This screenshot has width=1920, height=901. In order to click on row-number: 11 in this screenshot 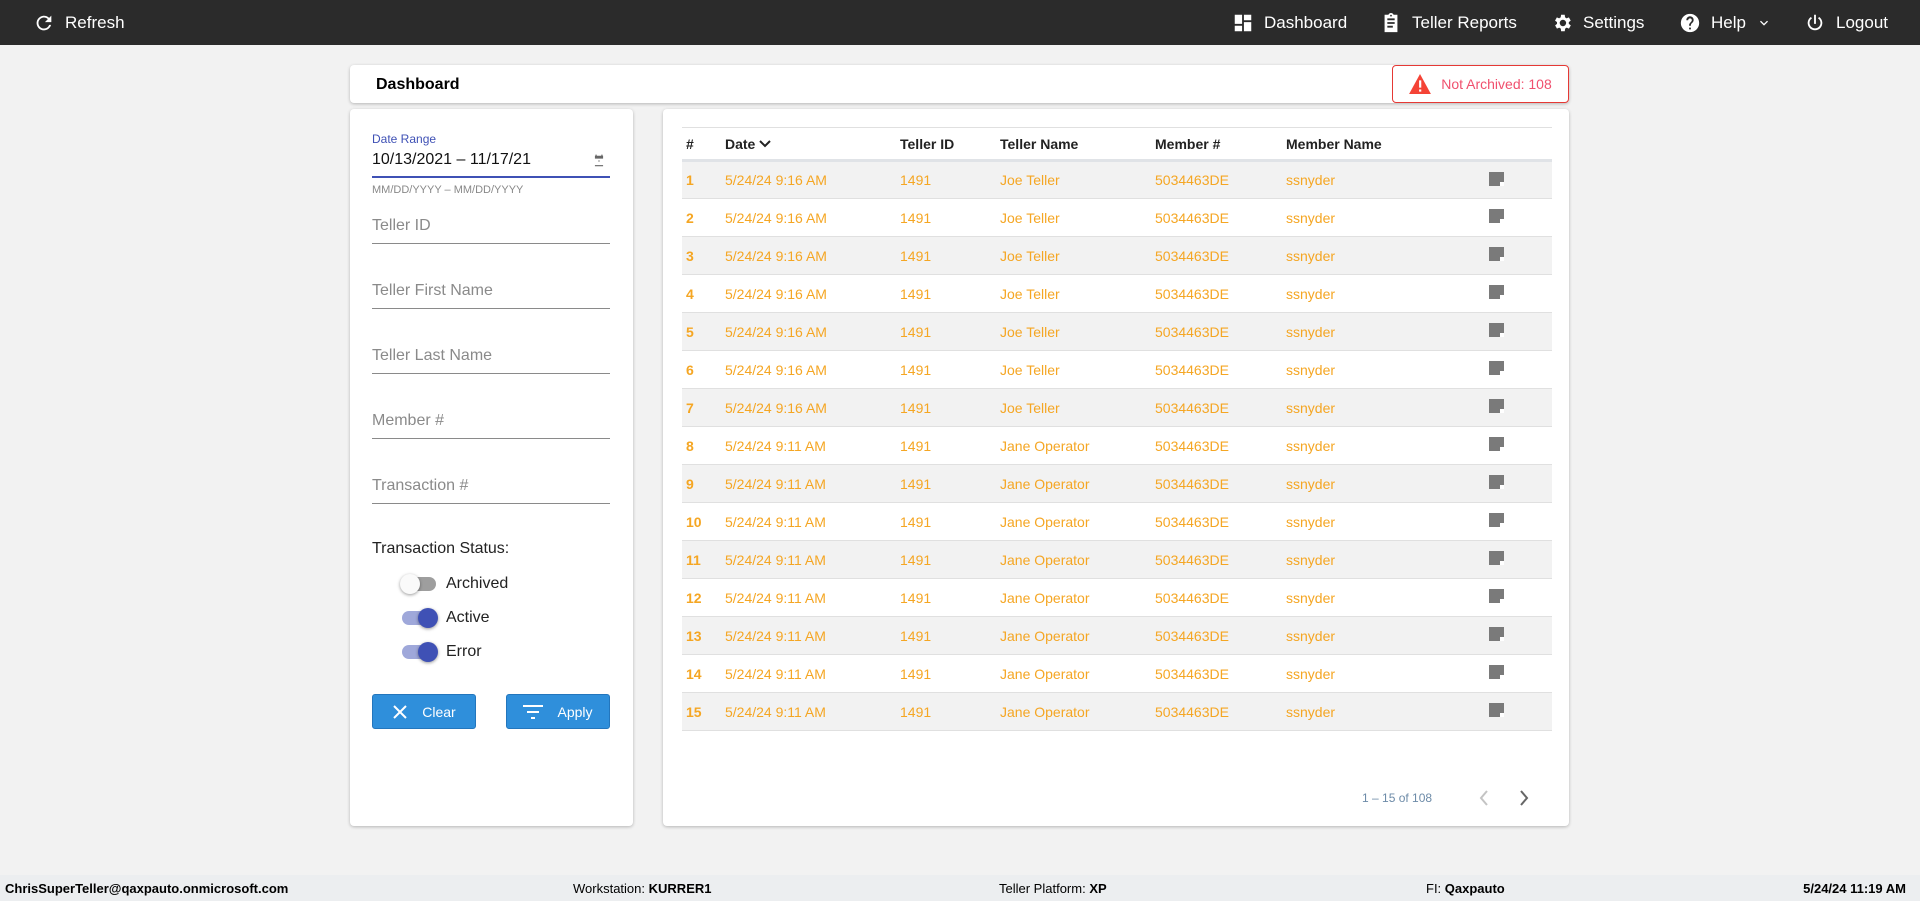, I will do `click(703, 559)`.